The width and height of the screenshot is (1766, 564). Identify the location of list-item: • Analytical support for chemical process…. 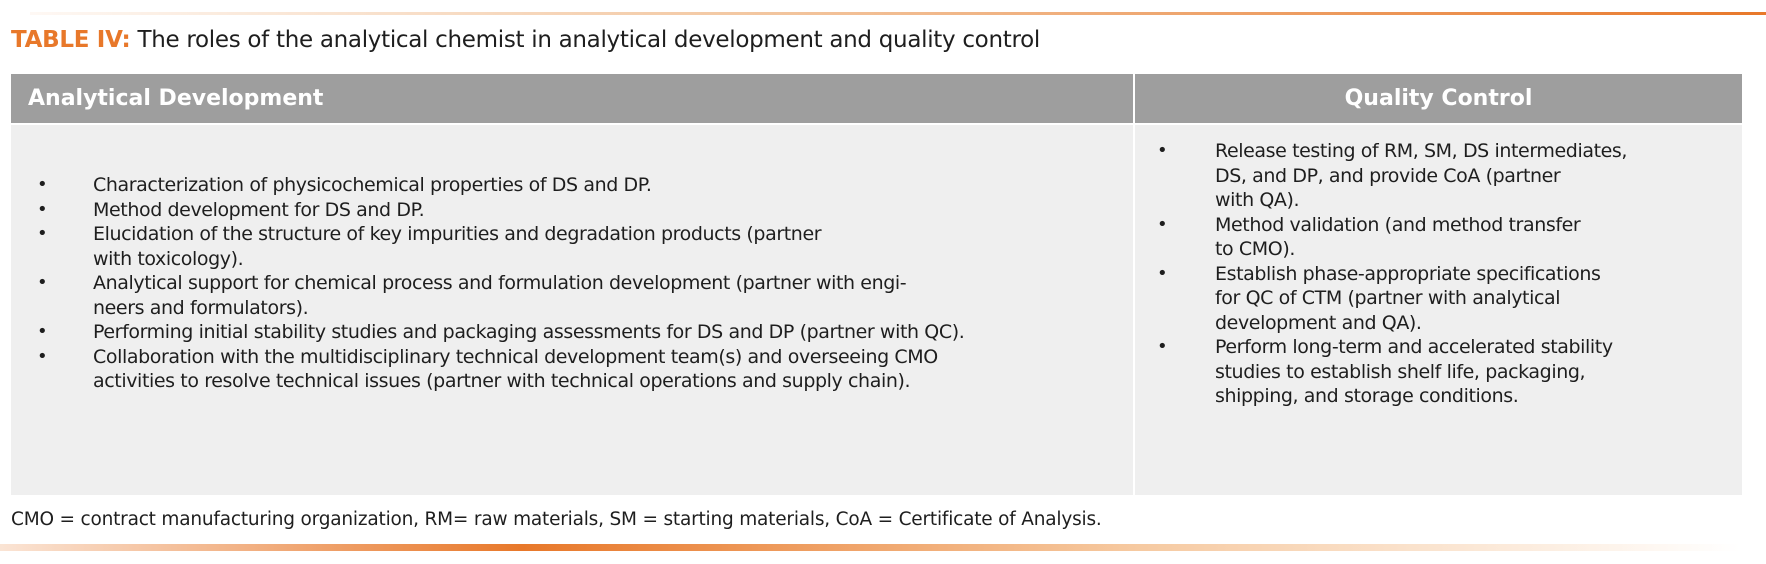
(487, 295).